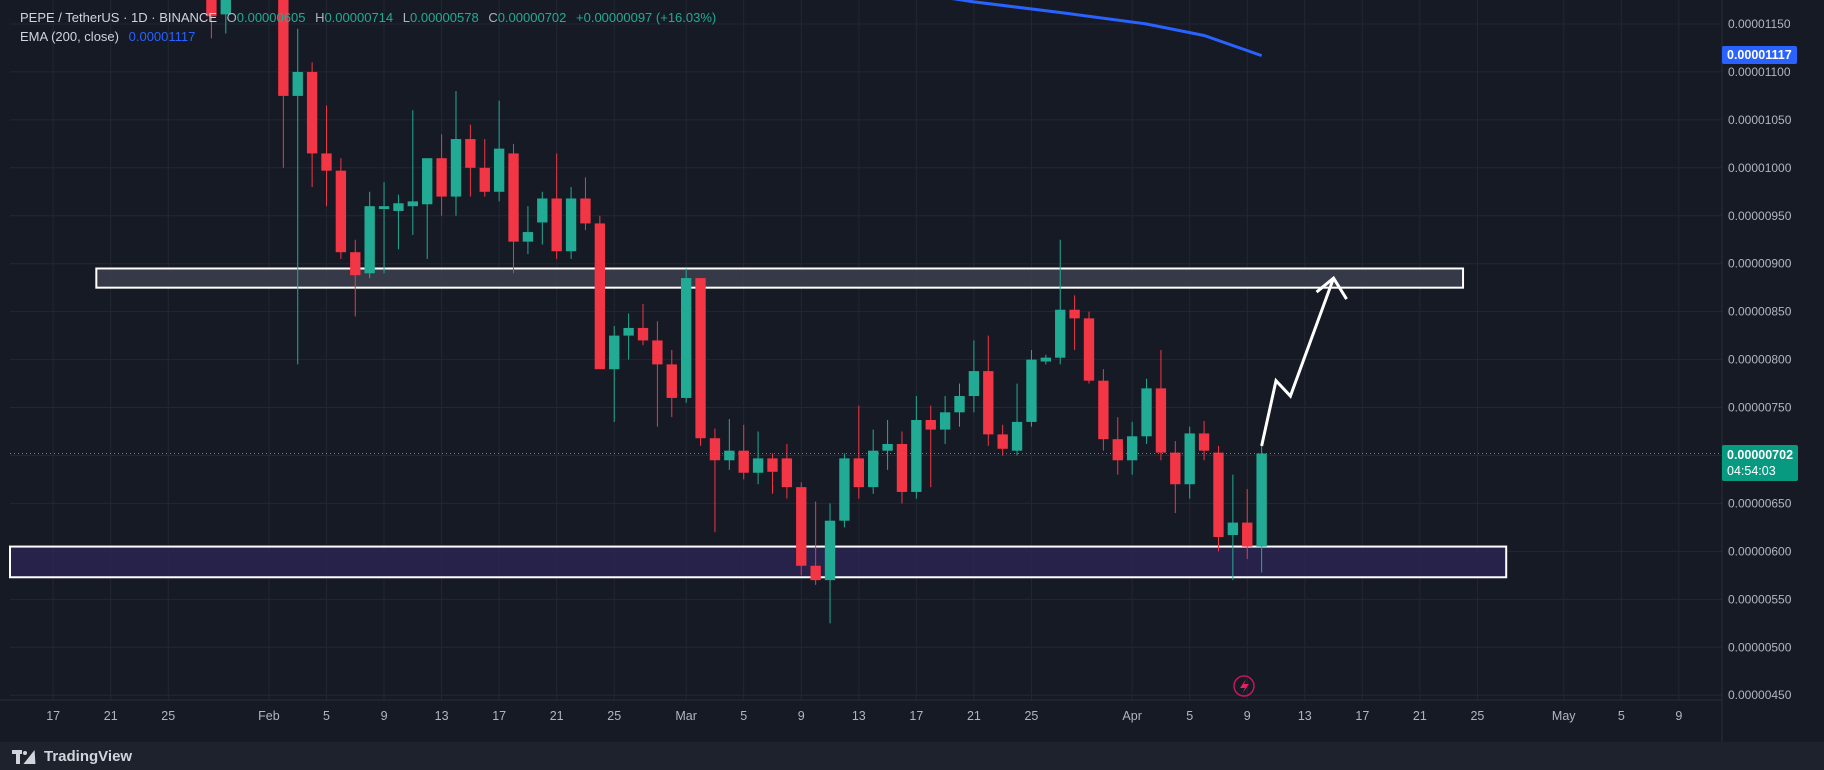  What do you see at coordinates (107, 36) in the screenshot?
I see `ema-legend: EMA (200, close) 0.00001117` at bounding box center [107, 36].